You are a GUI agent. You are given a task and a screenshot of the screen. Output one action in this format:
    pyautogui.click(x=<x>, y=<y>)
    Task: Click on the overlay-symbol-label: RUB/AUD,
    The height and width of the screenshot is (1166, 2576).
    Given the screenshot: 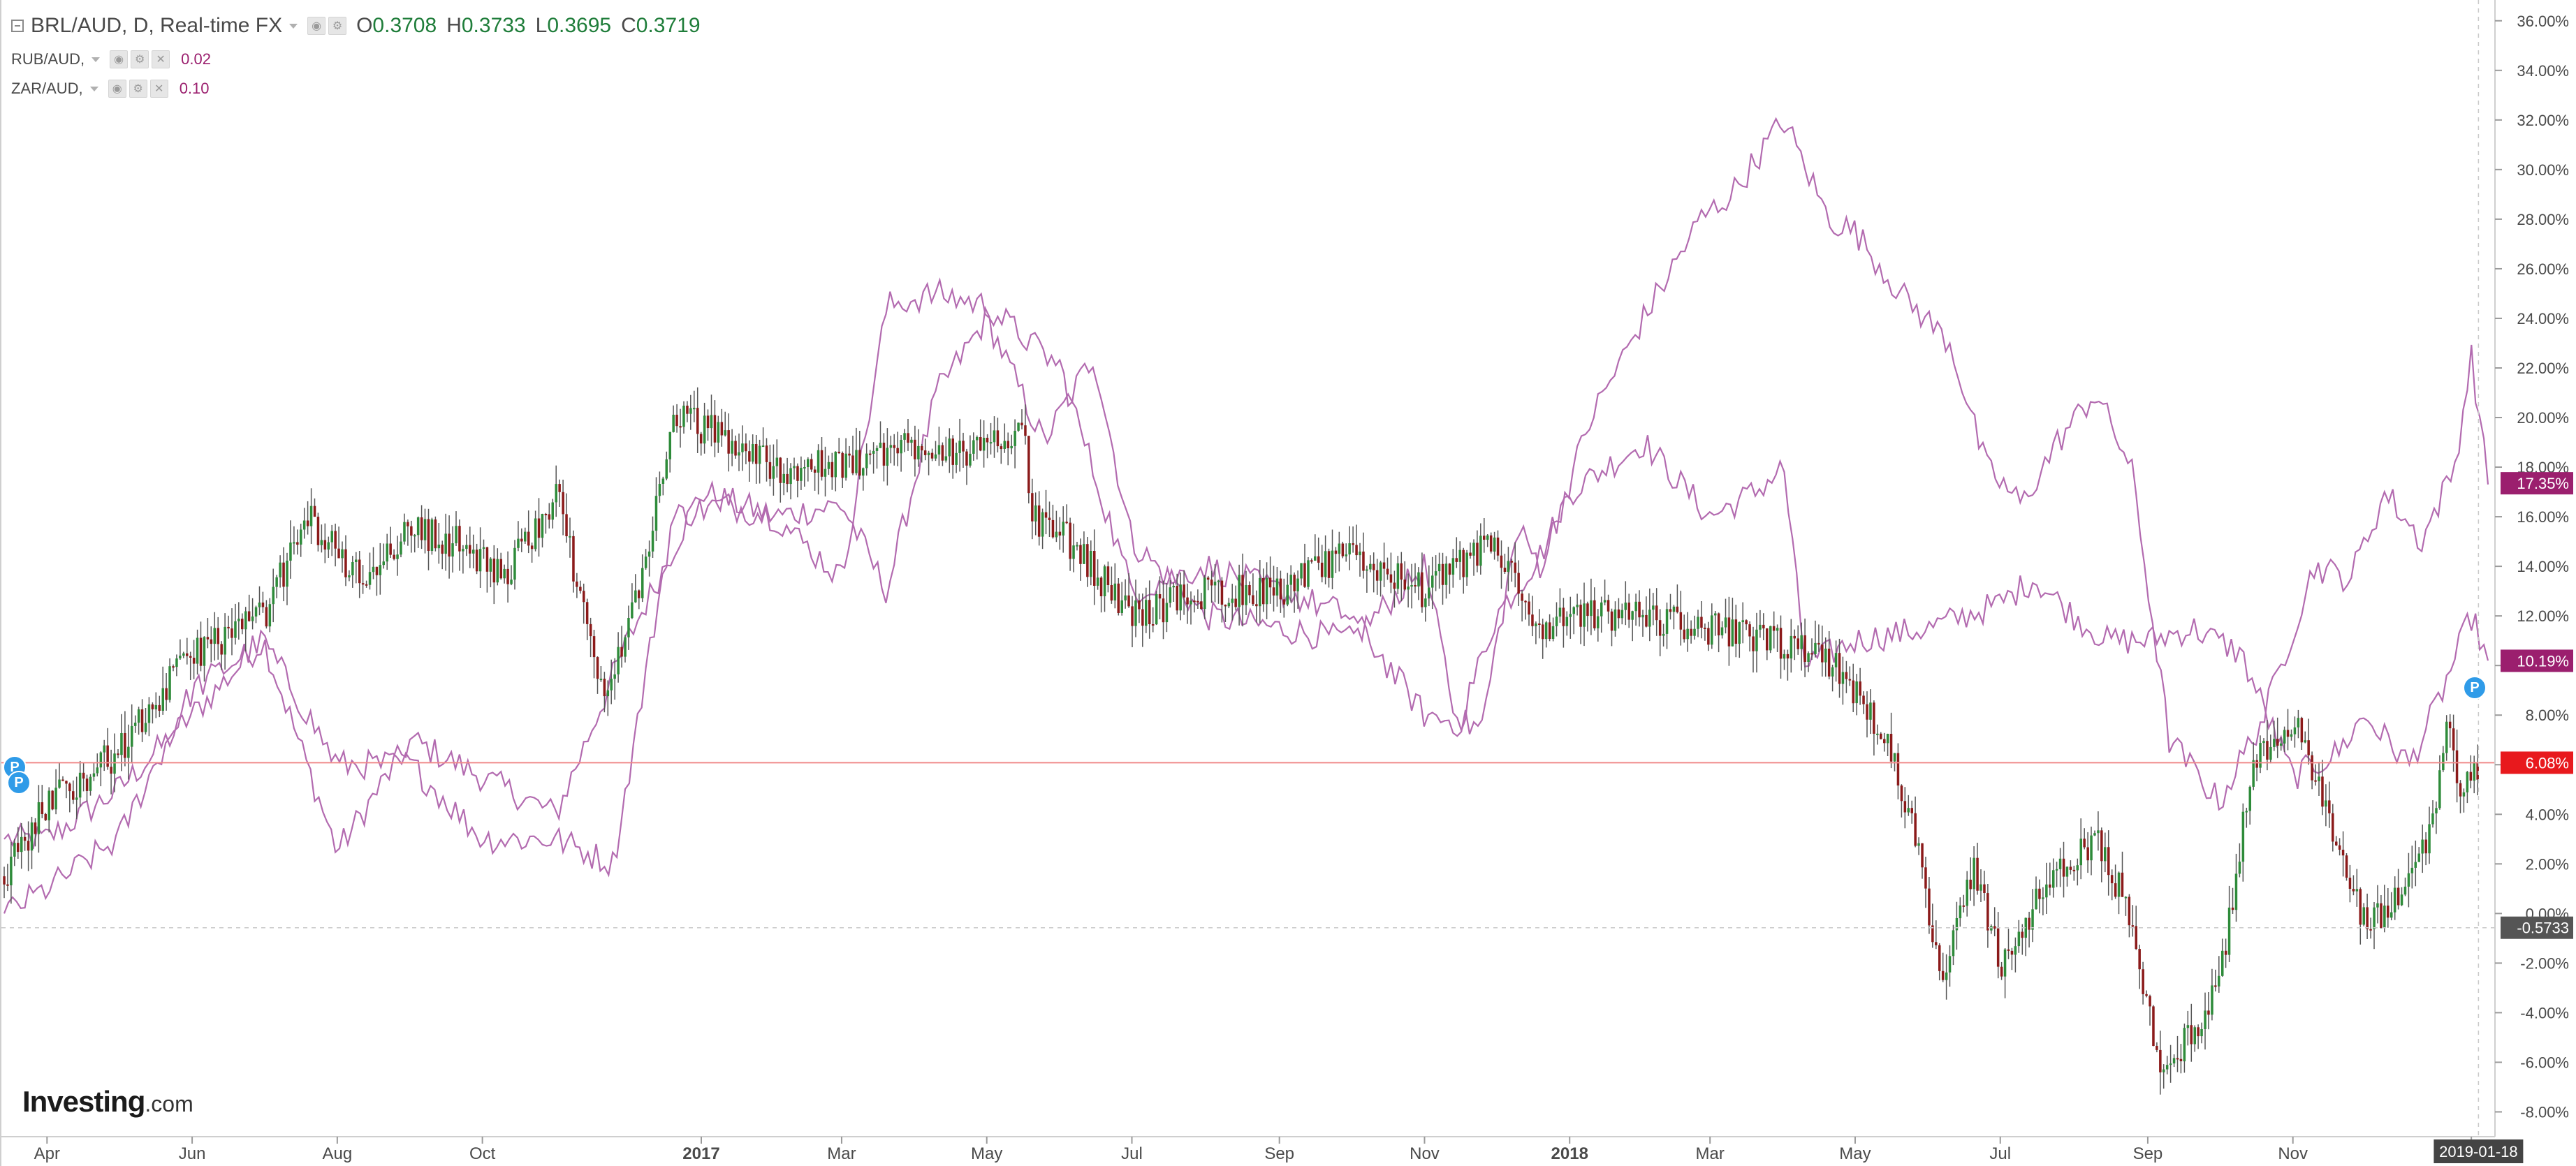 What is the action you would take?
    pyautogui.click(x=48, y=59)
    